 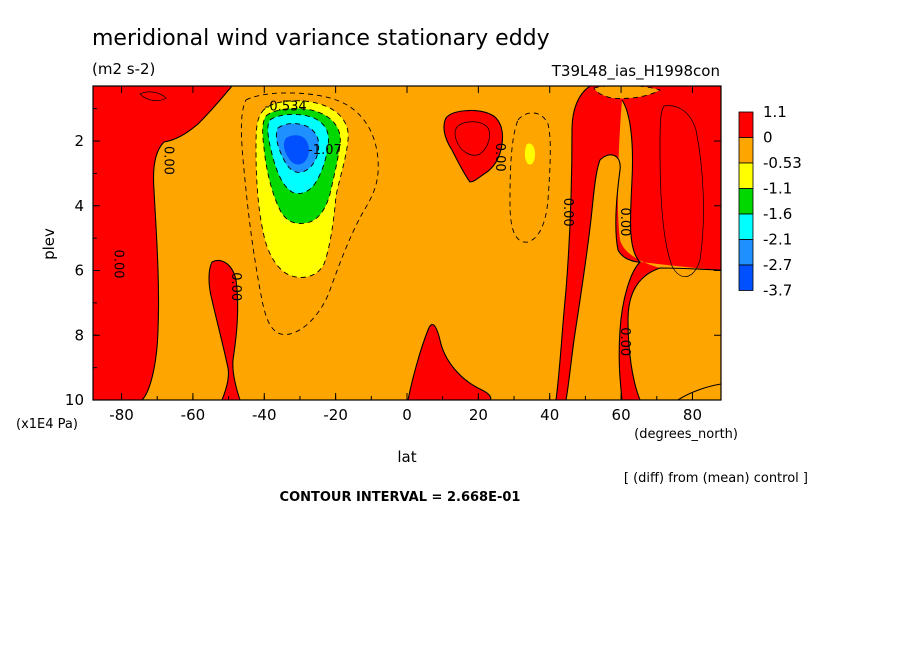 I want to click on y-tick-label: 8, so click(x=79, y=335).